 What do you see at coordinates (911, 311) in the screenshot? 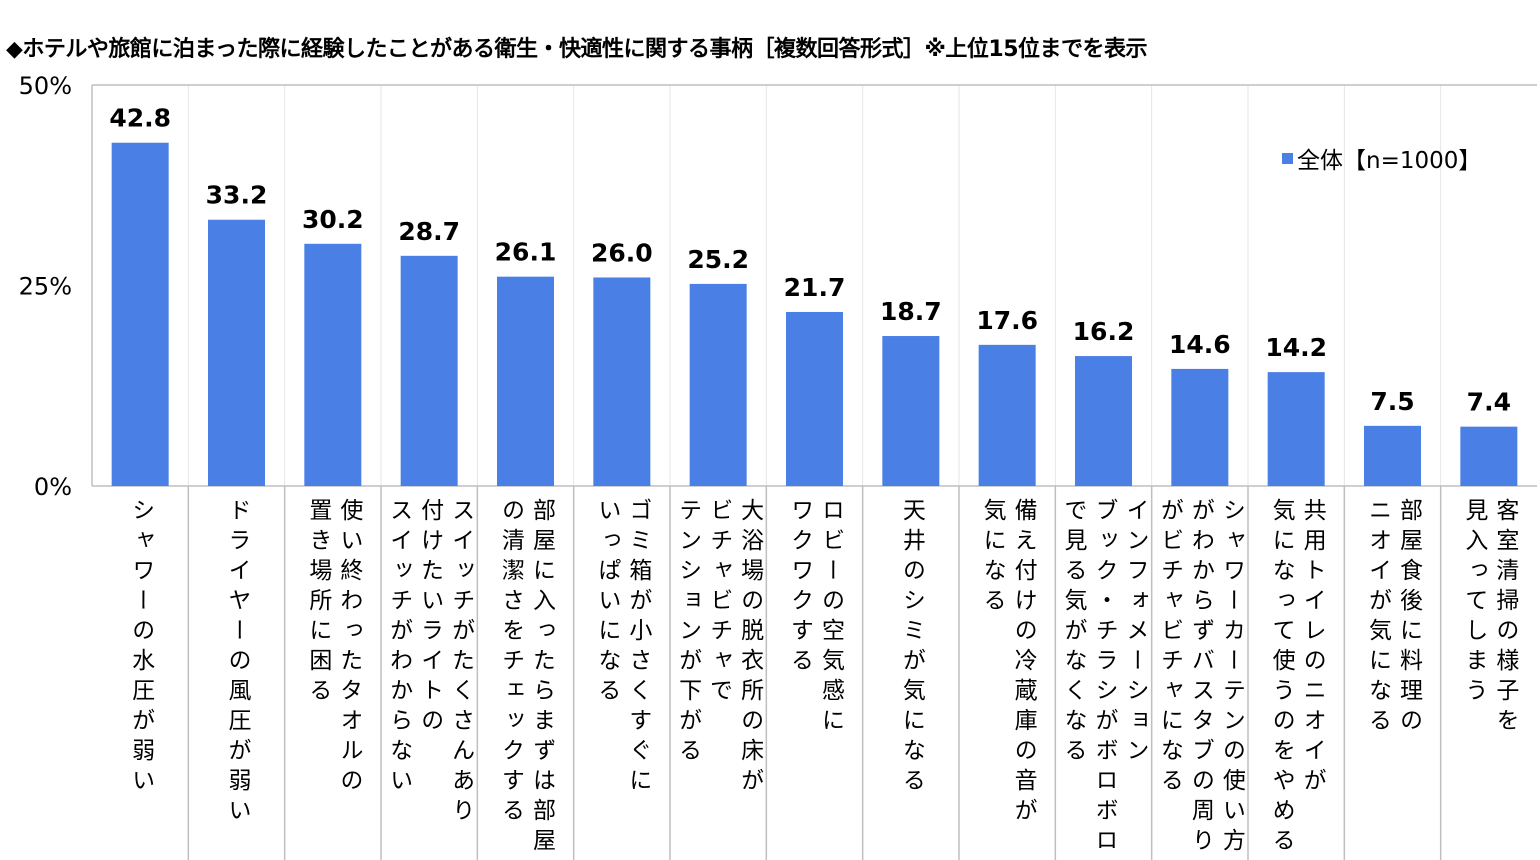
I see `data-label: 18.7` at bounding box center [911, 311].